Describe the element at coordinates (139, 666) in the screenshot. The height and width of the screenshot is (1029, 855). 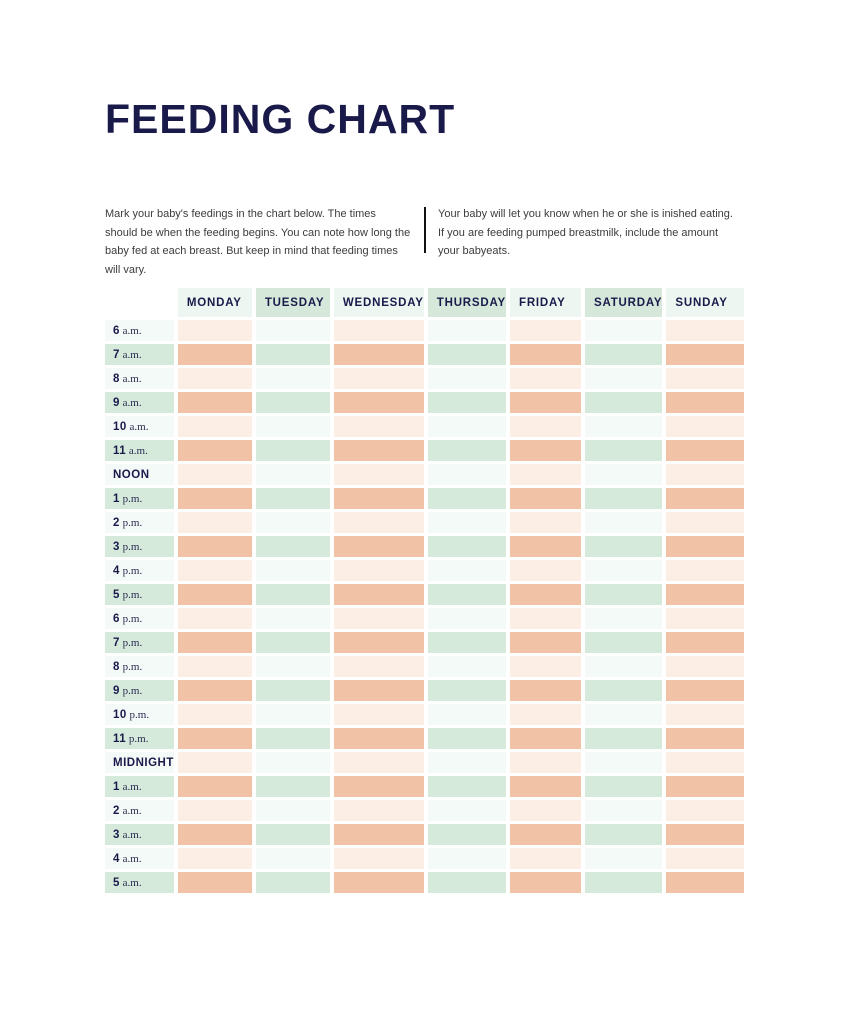
I see `time-label-cell: 8 p.m.` at that location.